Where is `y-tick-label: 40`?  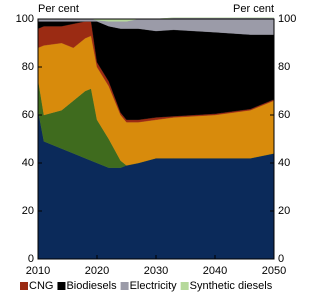 y-tick-label: 40 is located at coordinates (28, 163).